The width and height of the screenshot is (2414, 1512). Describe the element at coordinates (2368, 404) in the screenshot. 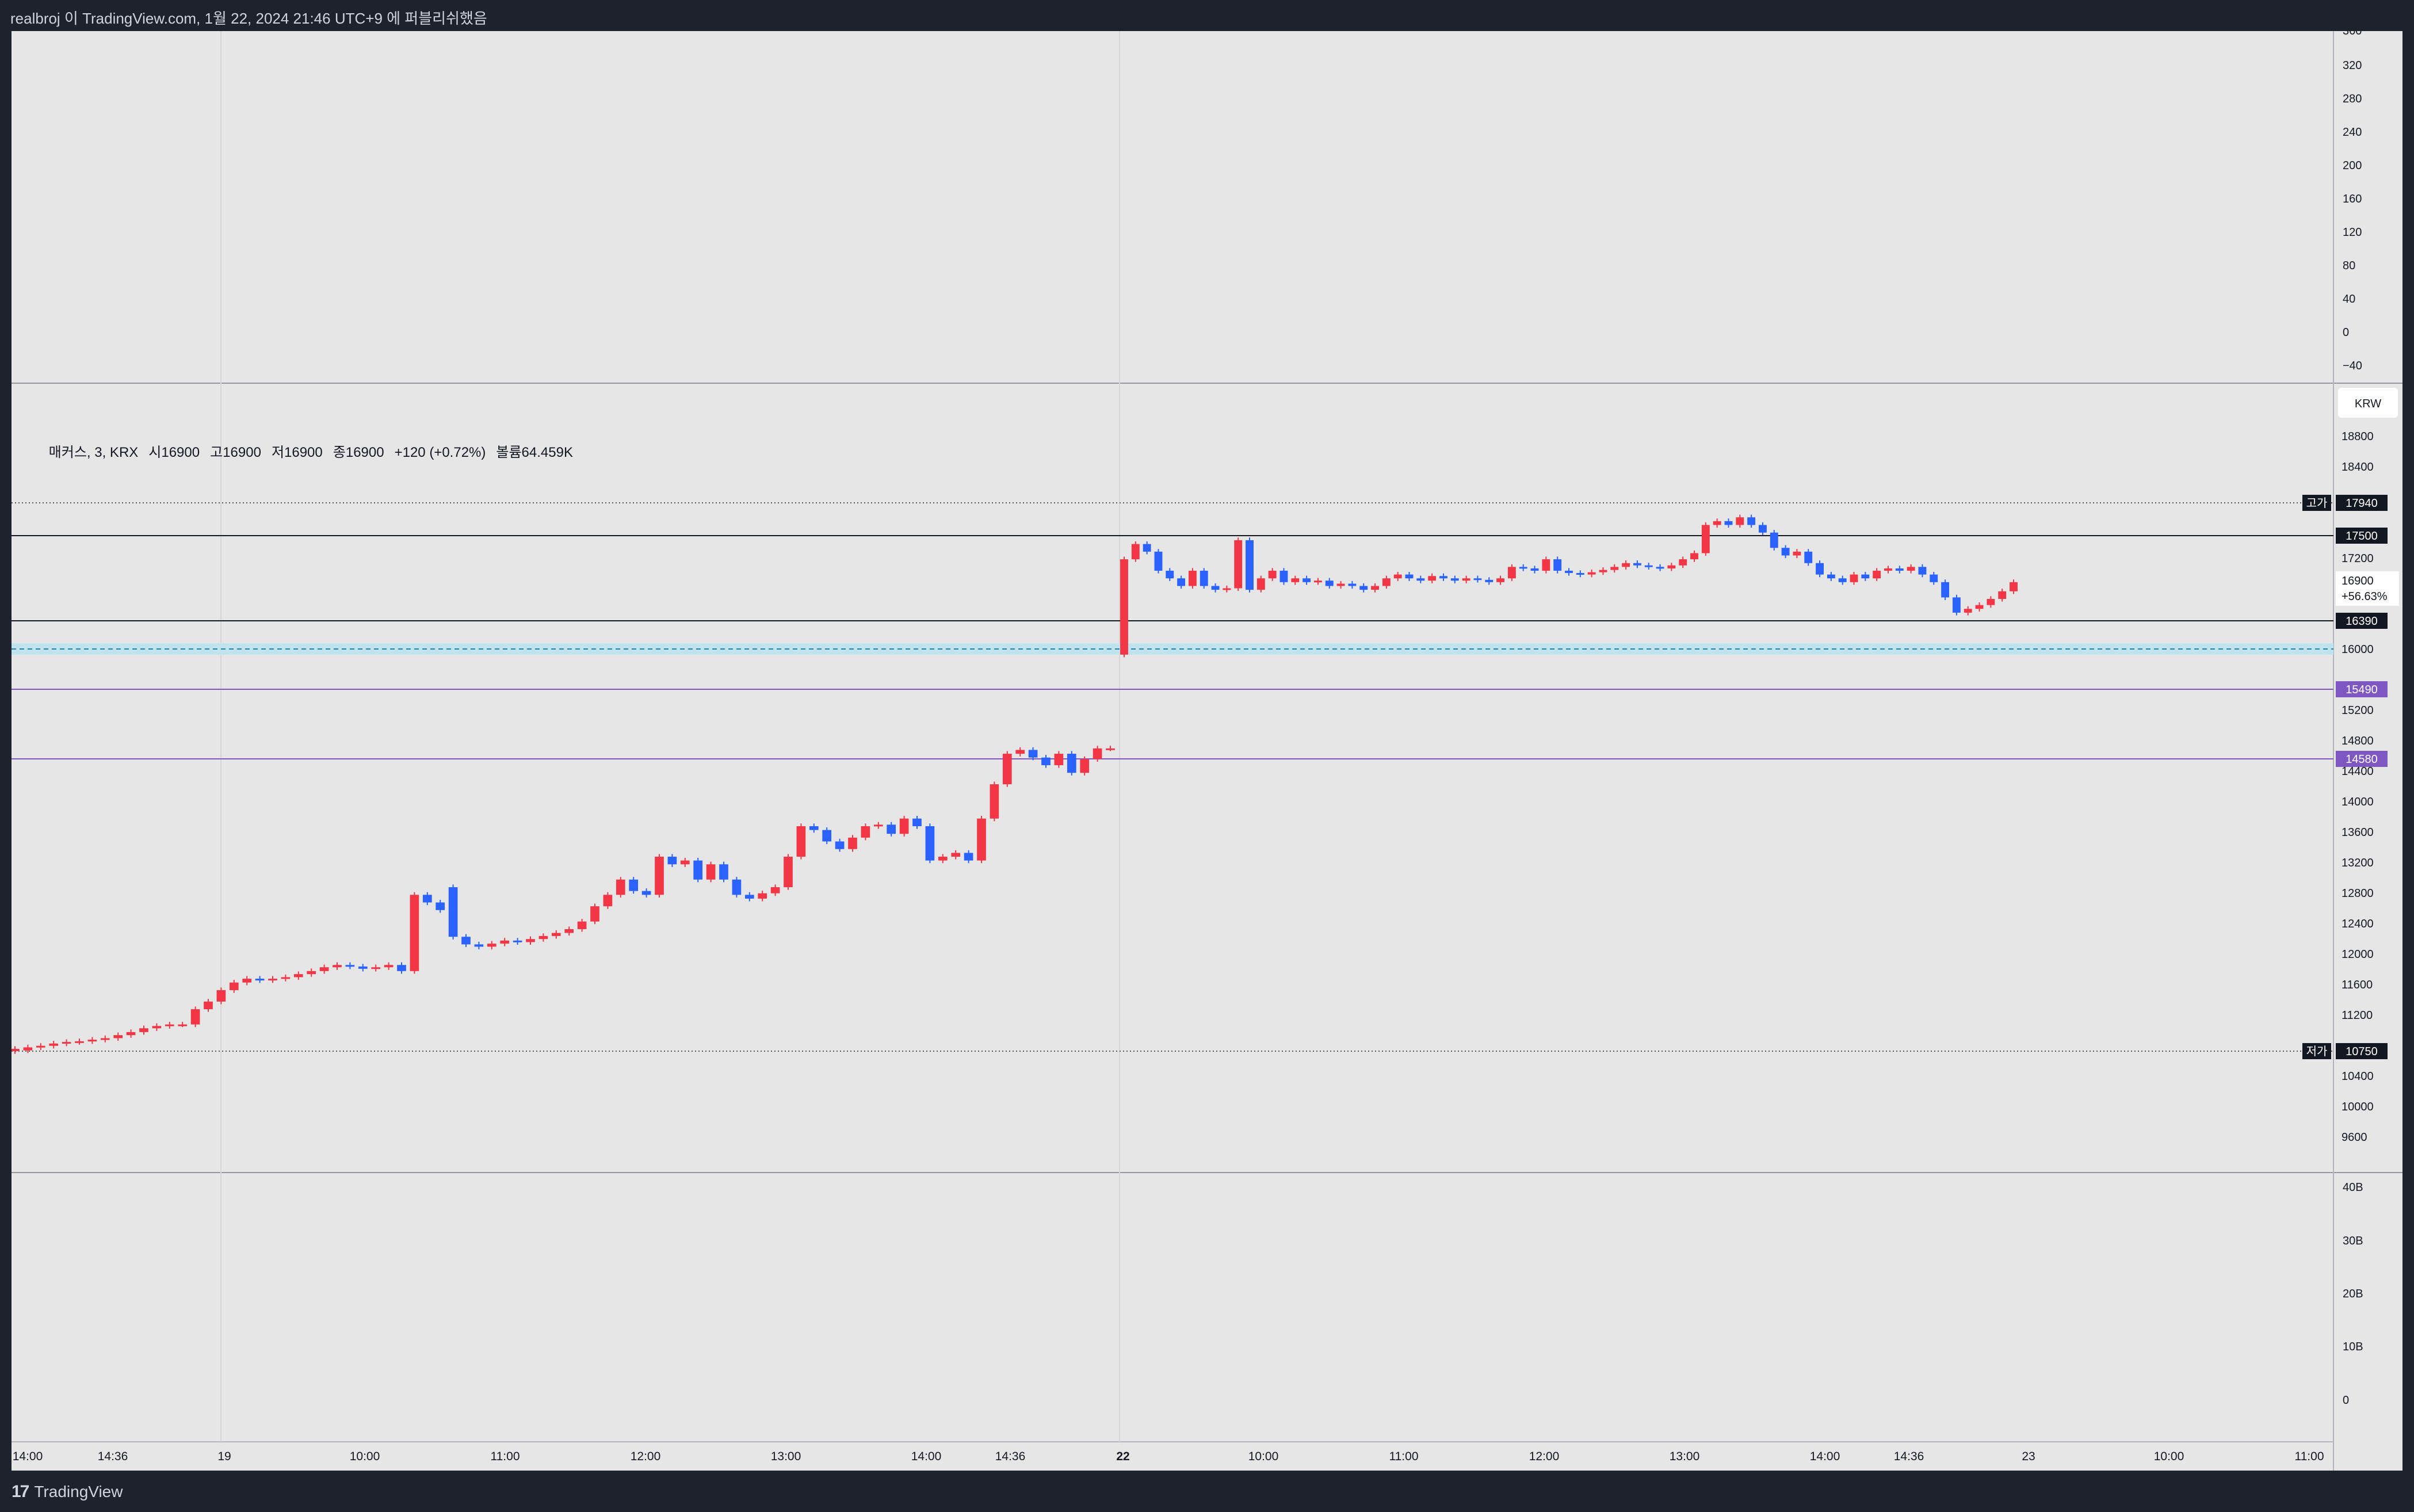

I see `currency-badge: KRW` at that location.